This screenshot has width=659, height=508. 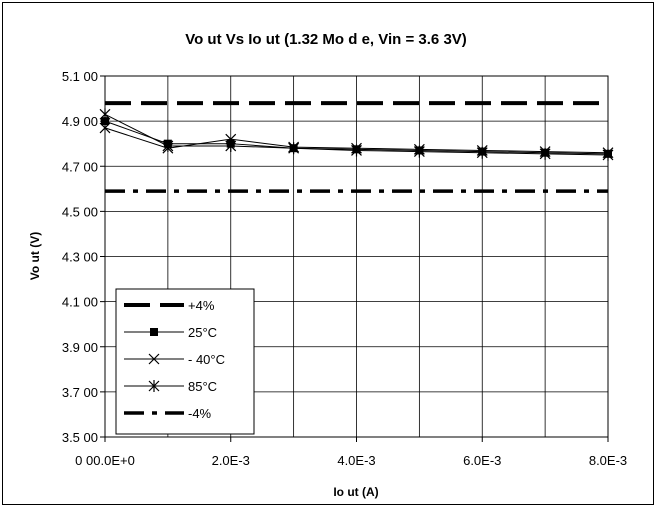 I want to click on legend-label-1: 25°C, so click(x=202, y=332).